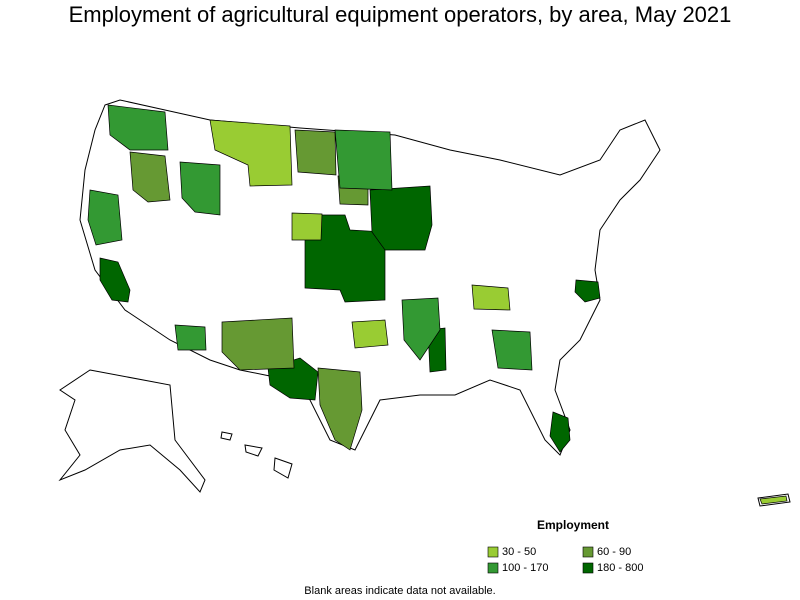 This screenshot has width=800, height=600. Describe the element at coordinates (132, 431) in the screenshot. I see `alaska-outline` at that location.